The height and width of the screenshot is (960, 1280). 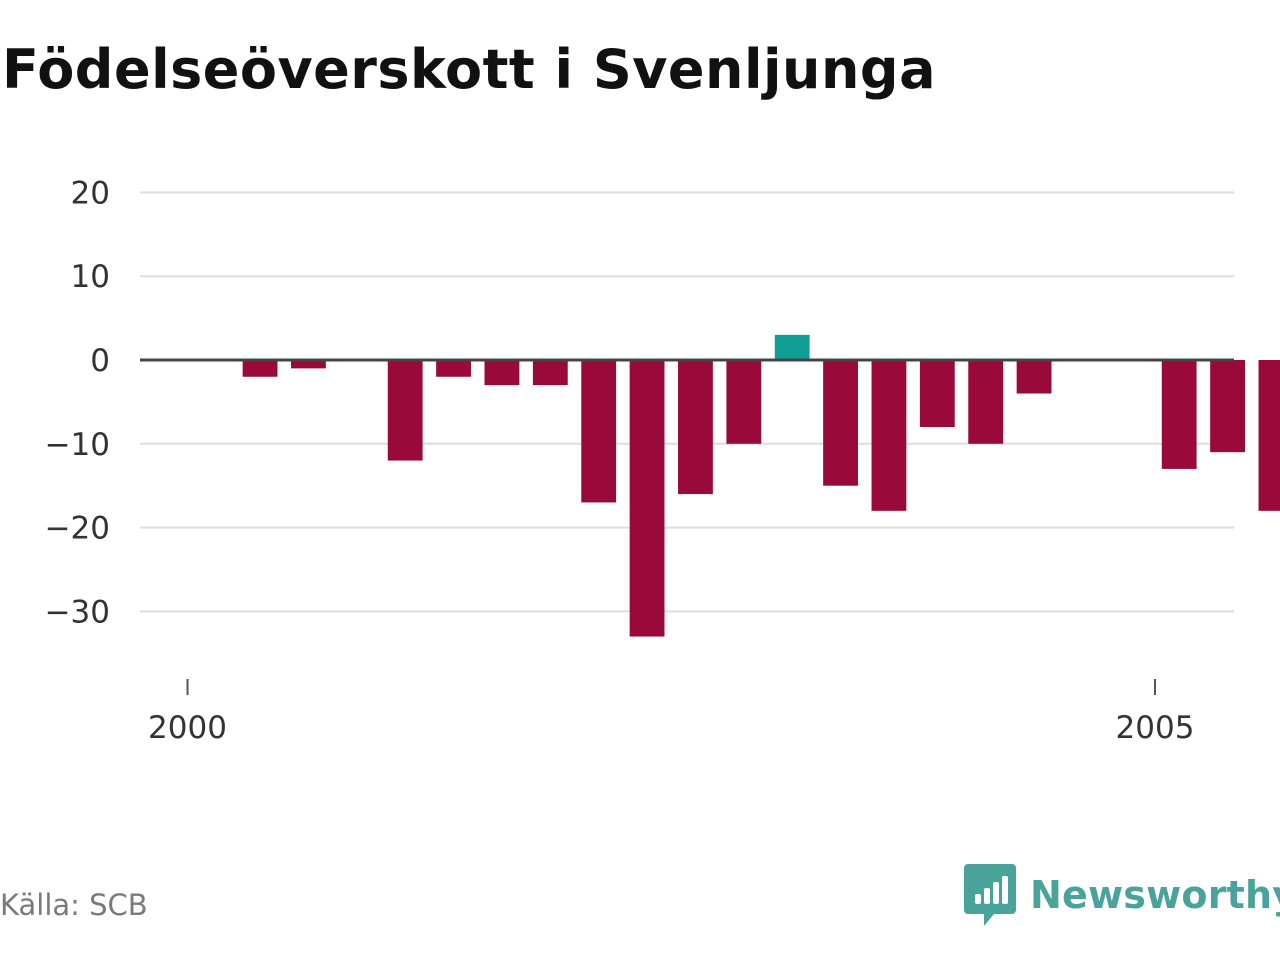 What do you see at coordinates (90, 277) in the screenshot?
I see `y-tick-label: 10` at bounding box center [90, 277].